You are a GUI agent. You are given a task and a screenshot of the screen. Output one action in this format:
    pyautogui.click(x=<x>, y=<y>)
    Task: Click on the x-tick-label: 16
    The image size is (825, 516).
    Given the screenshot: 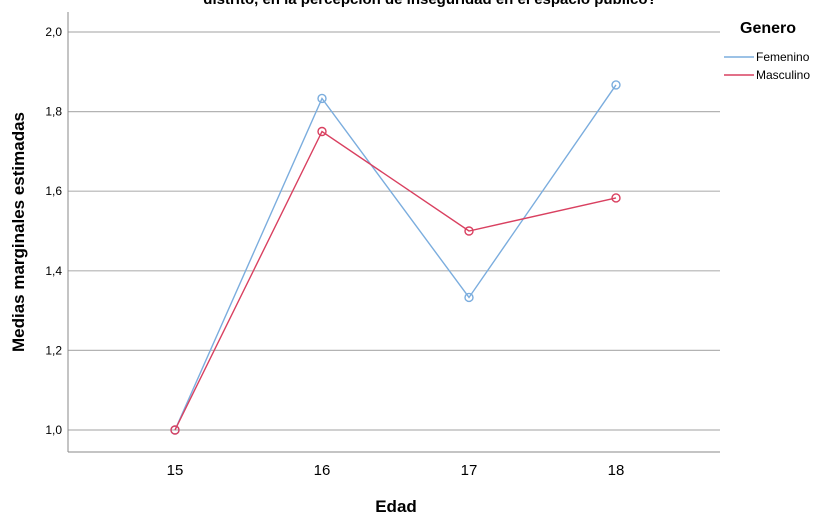 What is the action you would take?
    pyautogui.click(x=322, y=470)
    